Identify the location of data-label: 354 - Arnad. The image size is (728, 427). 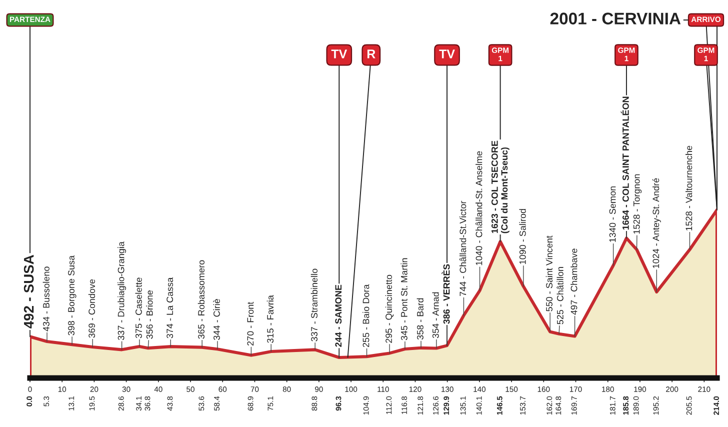
(435, 315).